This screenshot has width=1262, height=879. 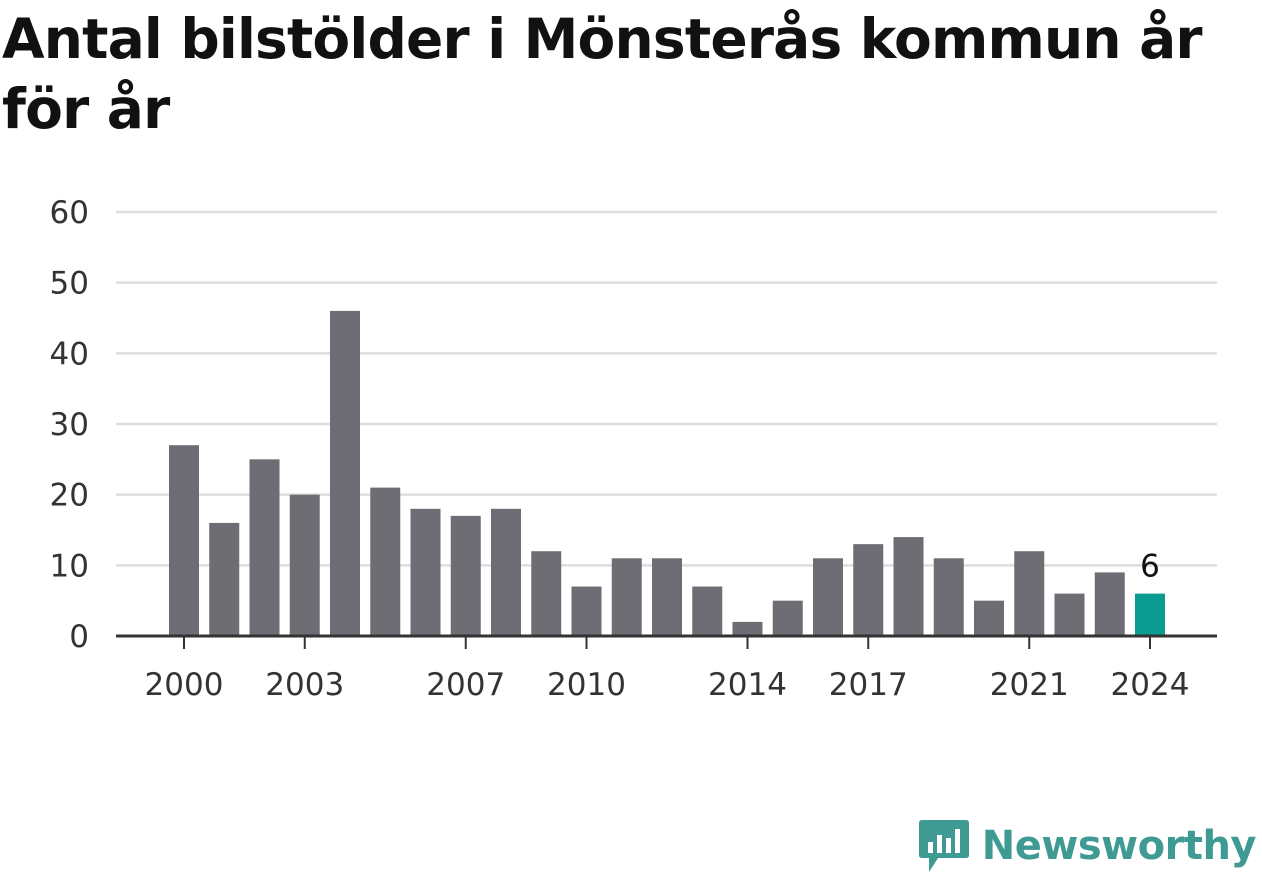 What do you see at coordinates (69, 284) in the screenshot?
I see `y-tick-label: 50` at bounding box center [69, 284].